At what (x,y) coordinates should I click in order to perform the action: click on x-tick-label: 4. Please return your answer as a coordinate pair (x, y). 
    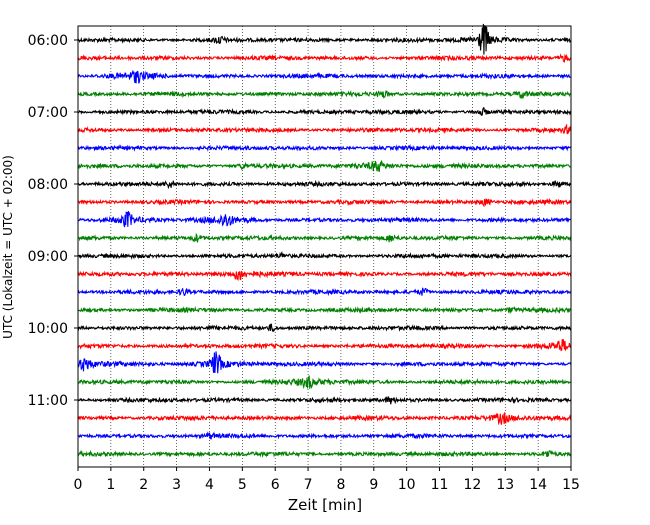
    Looking at the image, I should click on (209, 485).